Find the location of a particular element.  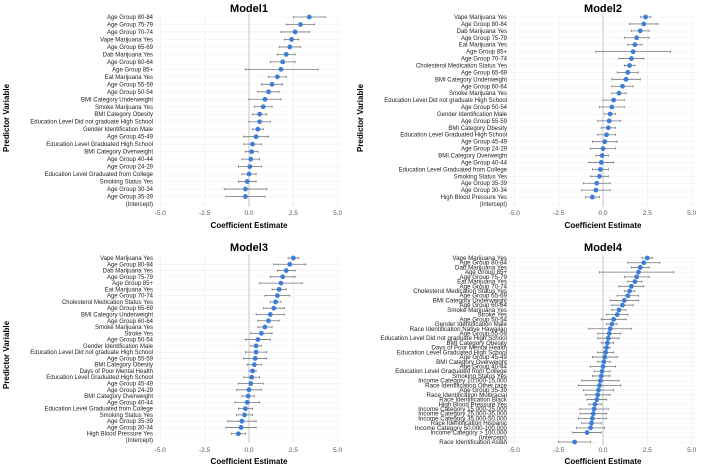

model3-category-label: Education Level Graduated from College is located at coordinates (99, 410).